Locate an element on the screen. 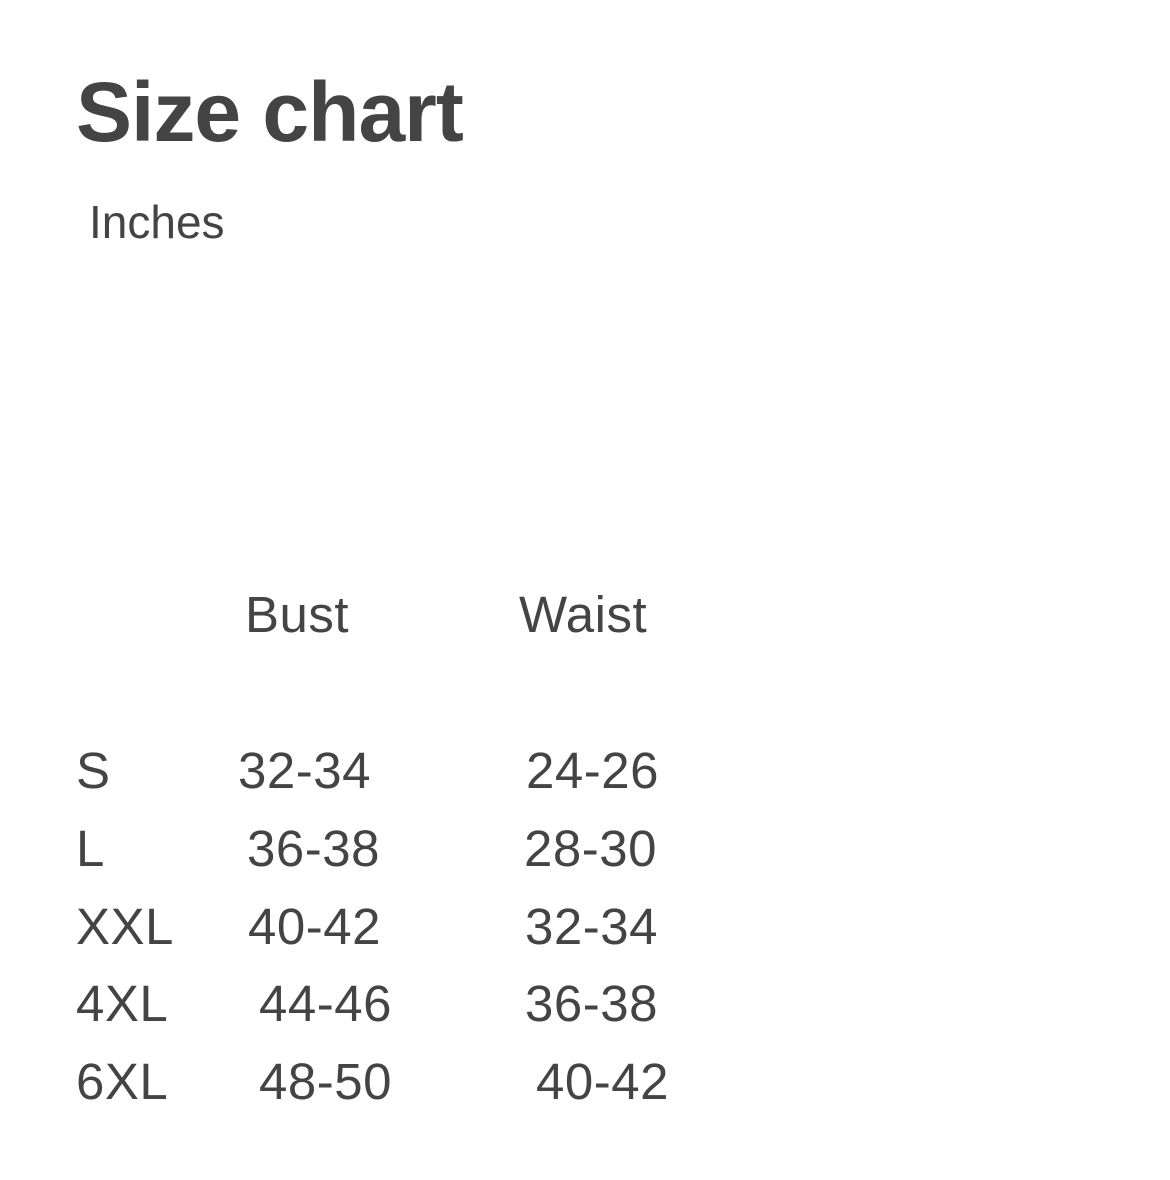 Image resolution: width=1170 pixels, height=1180 pixels. header-waist: Waist is located at coordinates (583, 614).